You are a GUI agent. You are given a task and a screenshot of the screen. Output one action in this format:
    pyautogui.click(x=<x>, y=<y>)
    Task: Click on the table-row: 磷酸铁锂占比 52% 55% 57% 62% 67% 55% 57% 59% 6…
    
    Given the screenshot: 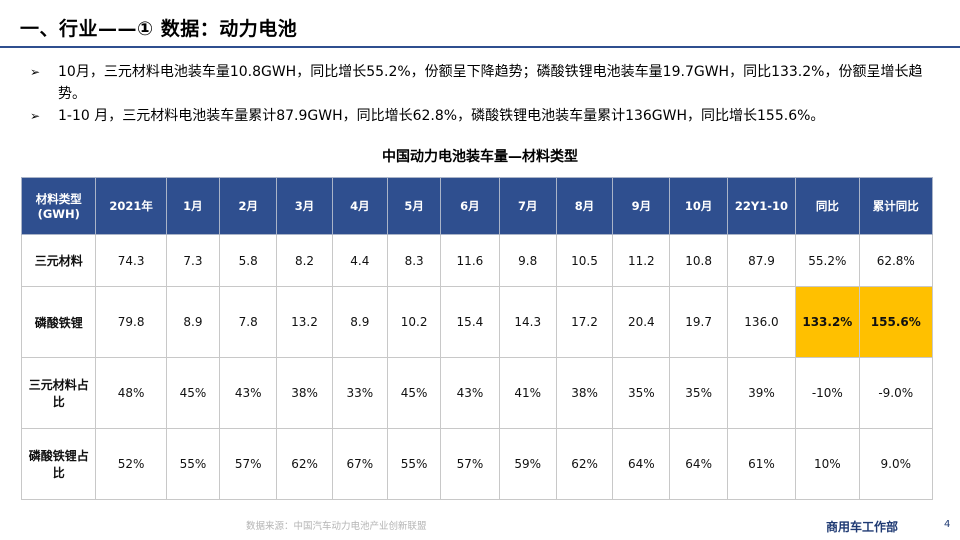 What is the action you would take?
    pyautogui.click(x=477, y=464)
    